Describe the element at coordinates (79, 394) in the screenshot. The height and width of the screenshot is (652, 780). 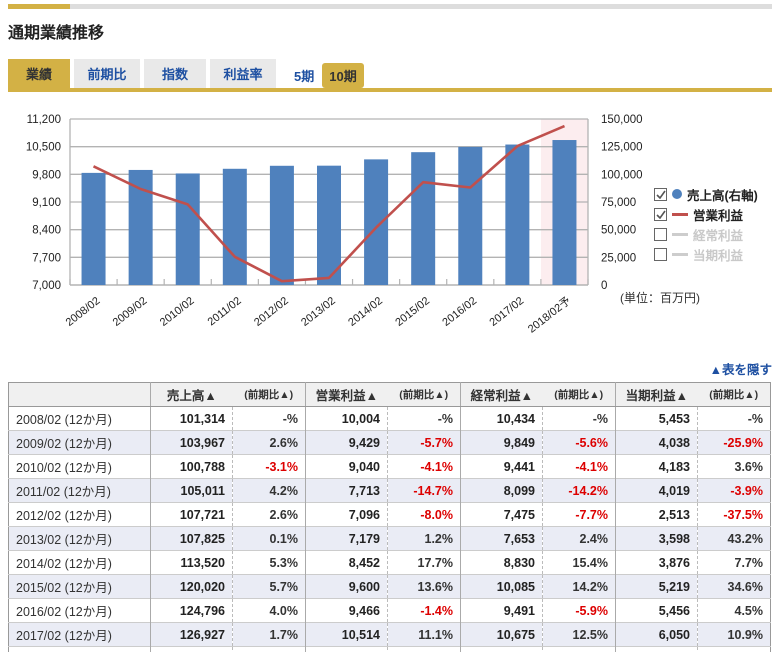
I see `column-header-period` at that location.